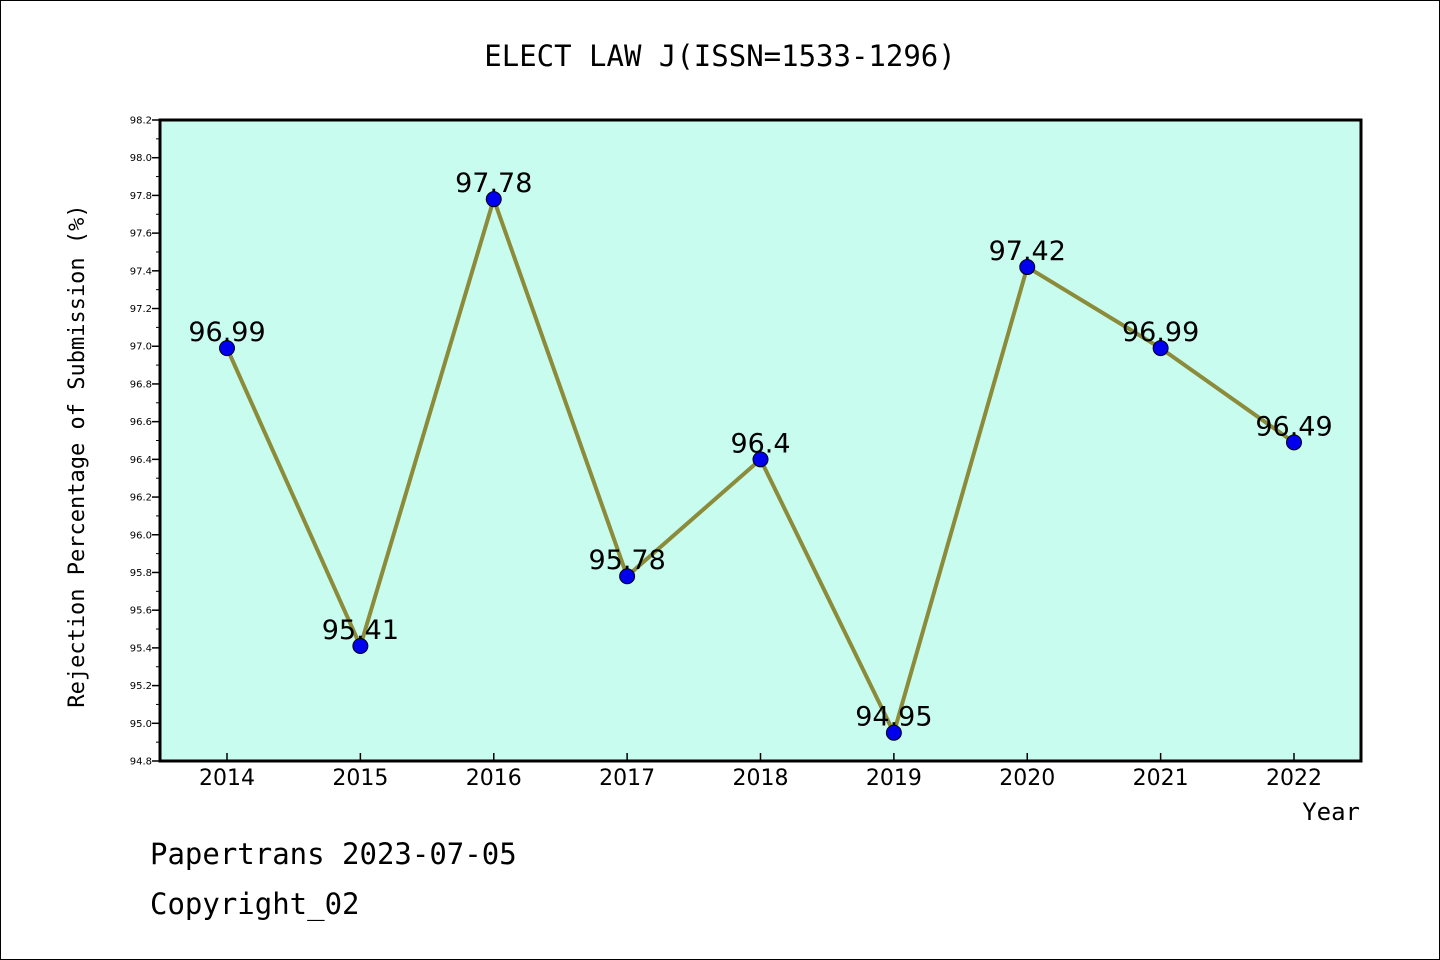 This screenshot has width=1440, height=960. What do you see at coordinates (255, 904) in the screenshot?
I see `footer-copyright: Copyright_02` at bounding box center [255, 904].